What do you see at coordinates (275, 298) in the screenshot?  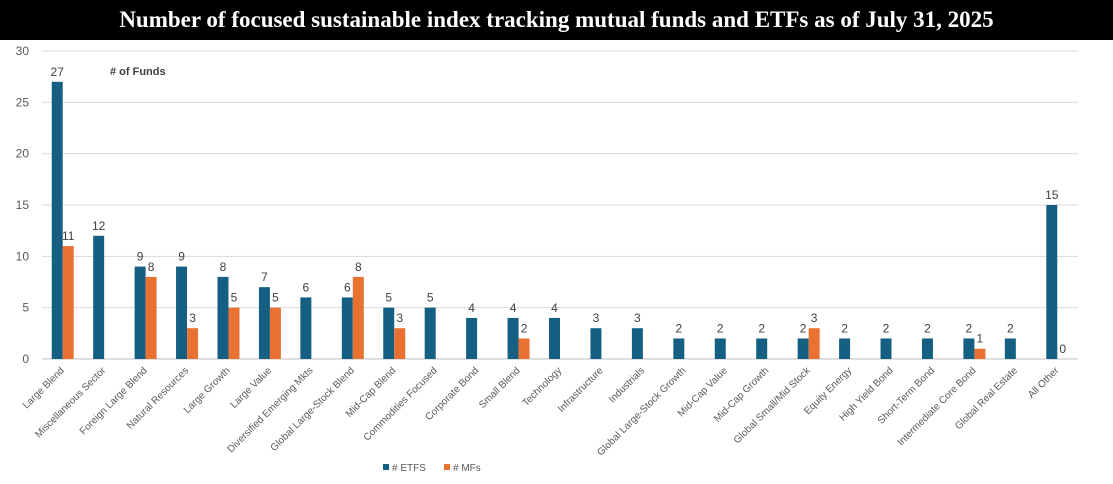 I see `data-label-mfs: 5` at bounding box center [275, 298].